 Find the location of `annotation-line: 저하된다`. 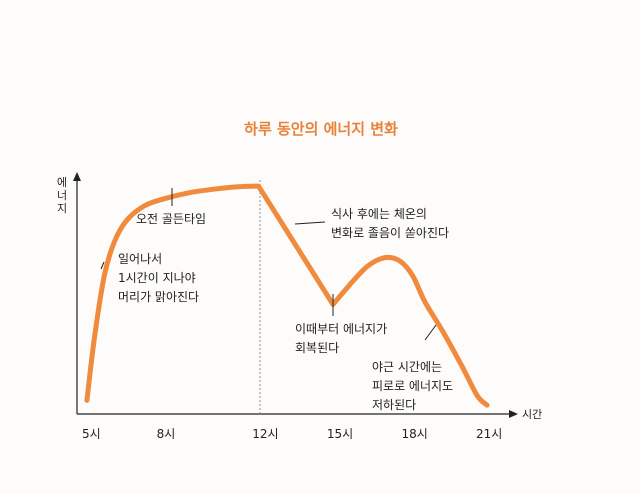

annotation-line: 저하된다 is located at coordinates (394, 405).